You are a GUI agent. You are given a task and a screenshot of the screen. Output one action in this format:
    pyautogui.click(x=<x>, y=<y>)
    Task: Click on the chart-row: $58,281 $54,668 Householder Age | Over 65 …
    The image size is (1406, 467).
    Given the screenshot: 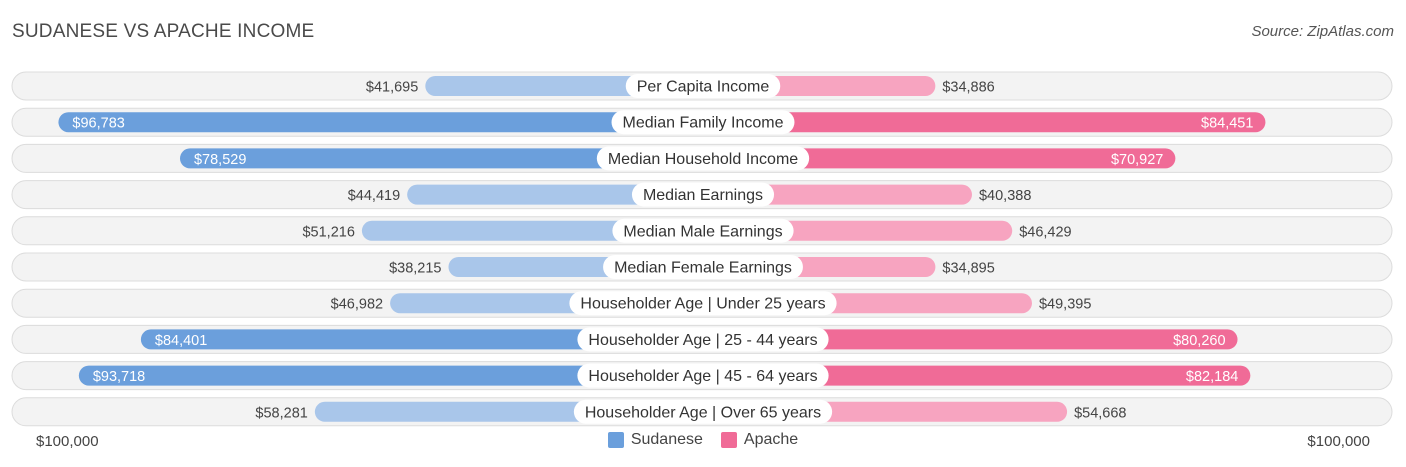 What is the action you would take?
    pyautogui.click(x=702, y=412)
    